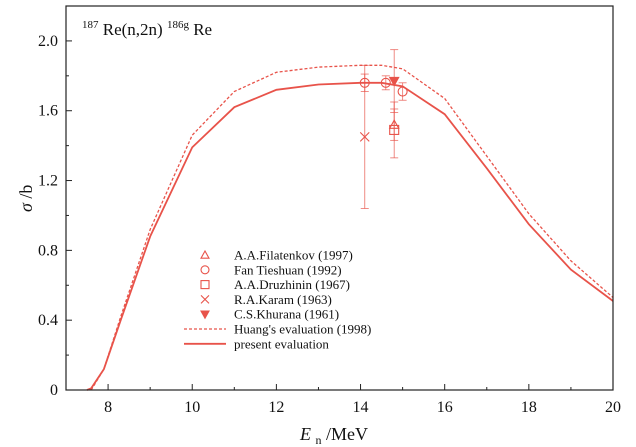 This screenshot has width=636, height=447. Describe the element at coordinates (192, 407) in the screenshot. I see `x-tick-label: 10` at that location.